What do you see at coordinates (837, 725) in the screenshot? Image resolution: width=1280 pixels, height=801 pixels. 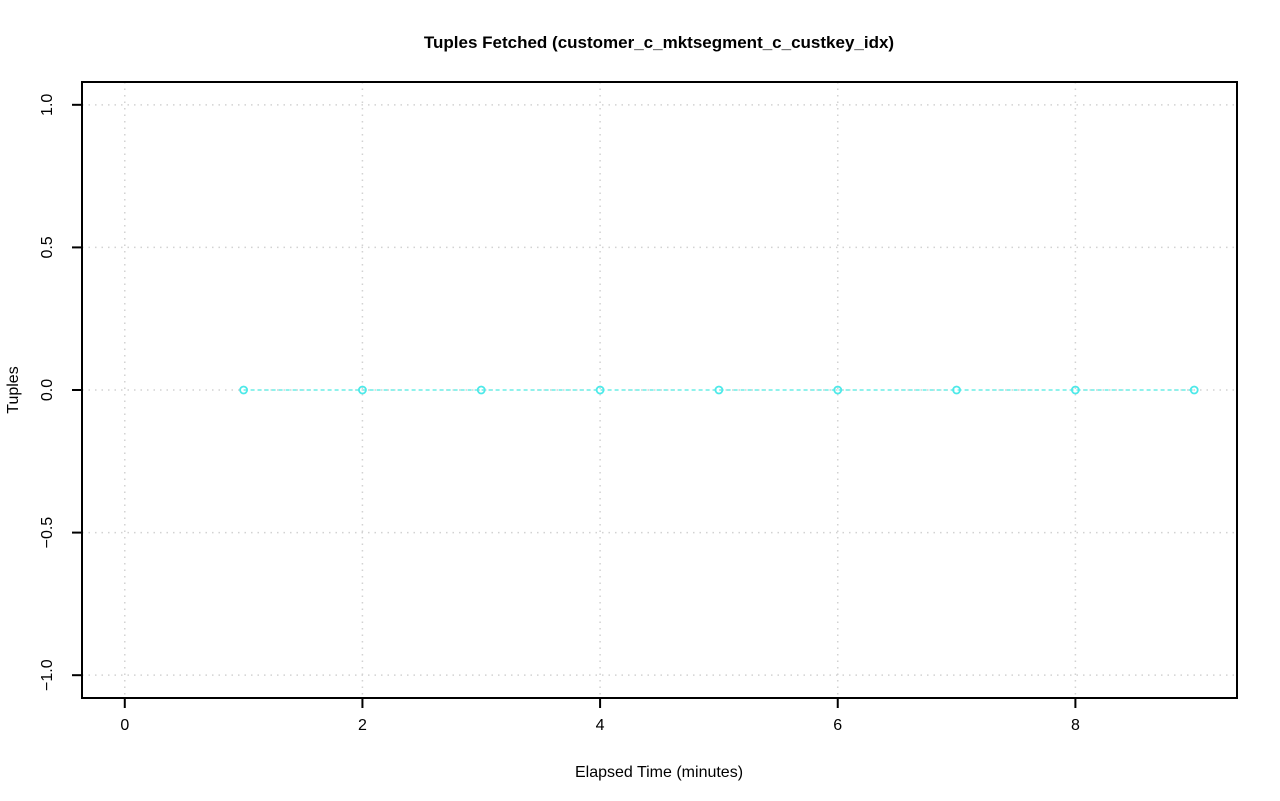 I see `x-tick-label: 6` at bounding box center [837, 725].